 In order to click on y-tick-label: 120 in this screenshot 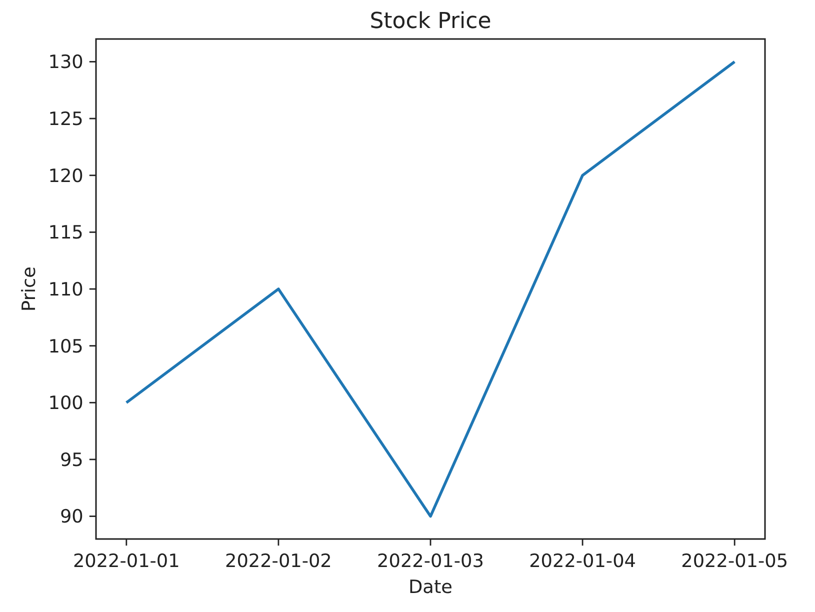, I will do `click(66, 176)`.